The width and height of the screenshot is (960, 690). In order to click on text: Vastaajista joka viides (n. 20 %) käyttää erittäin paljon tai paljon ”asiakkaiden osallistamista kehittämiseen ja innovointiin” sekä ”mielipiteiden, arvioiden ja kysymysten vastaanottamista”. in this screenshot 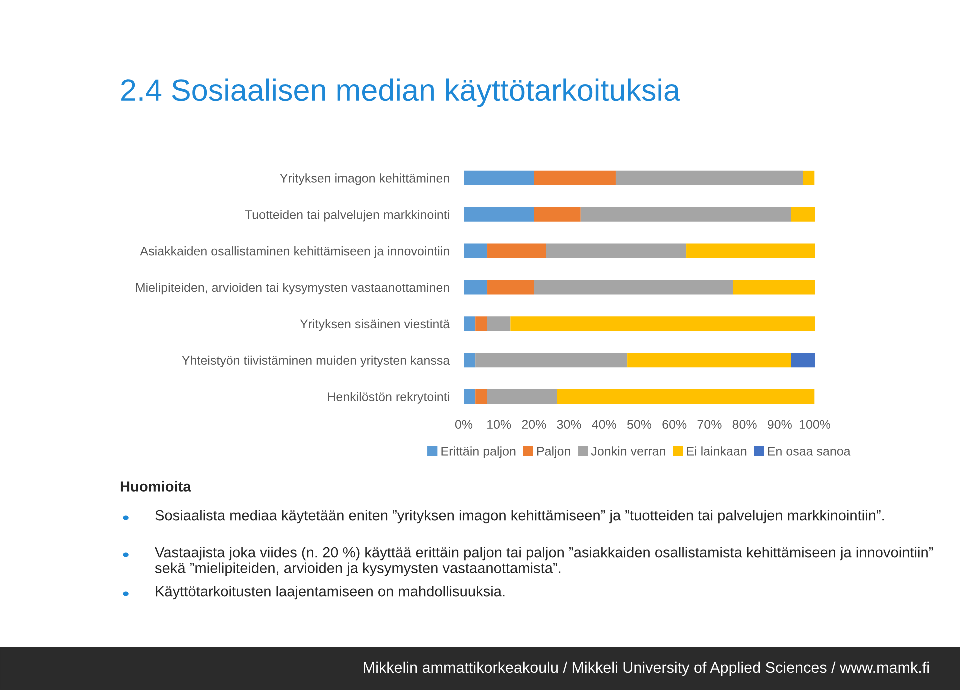, I will do `click(544, 561)`.